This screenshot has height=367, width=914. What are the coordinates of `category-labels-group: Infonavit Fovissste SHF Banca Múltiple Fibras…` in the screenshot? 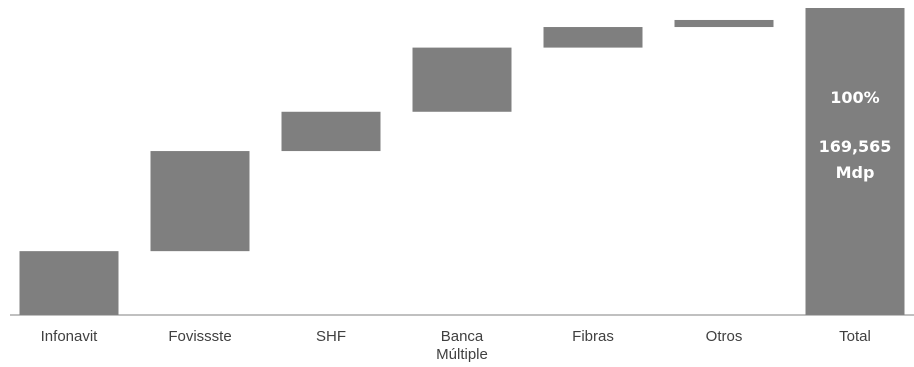 It's located at (456, 345).